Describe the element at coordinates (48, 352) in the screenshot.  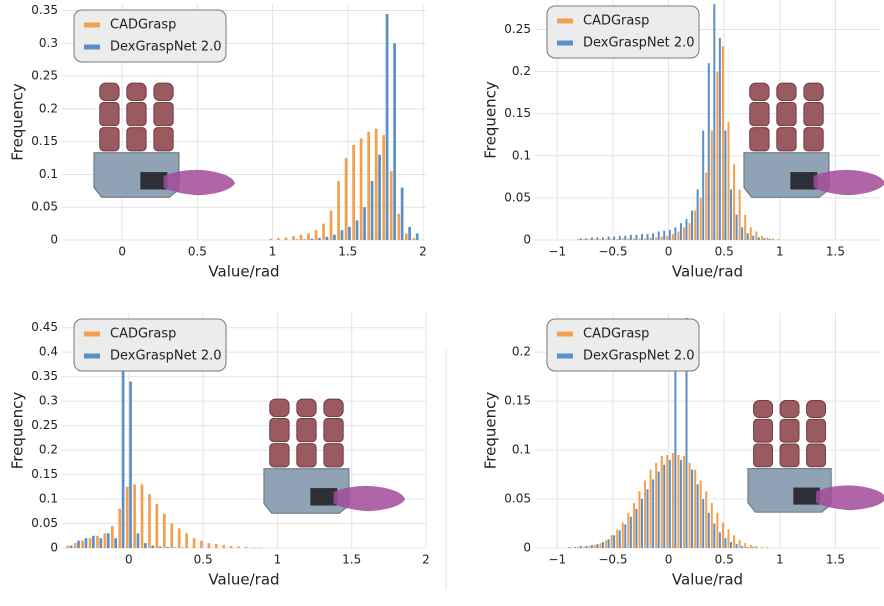
I see `y-tick-label: 0.4` at that location.